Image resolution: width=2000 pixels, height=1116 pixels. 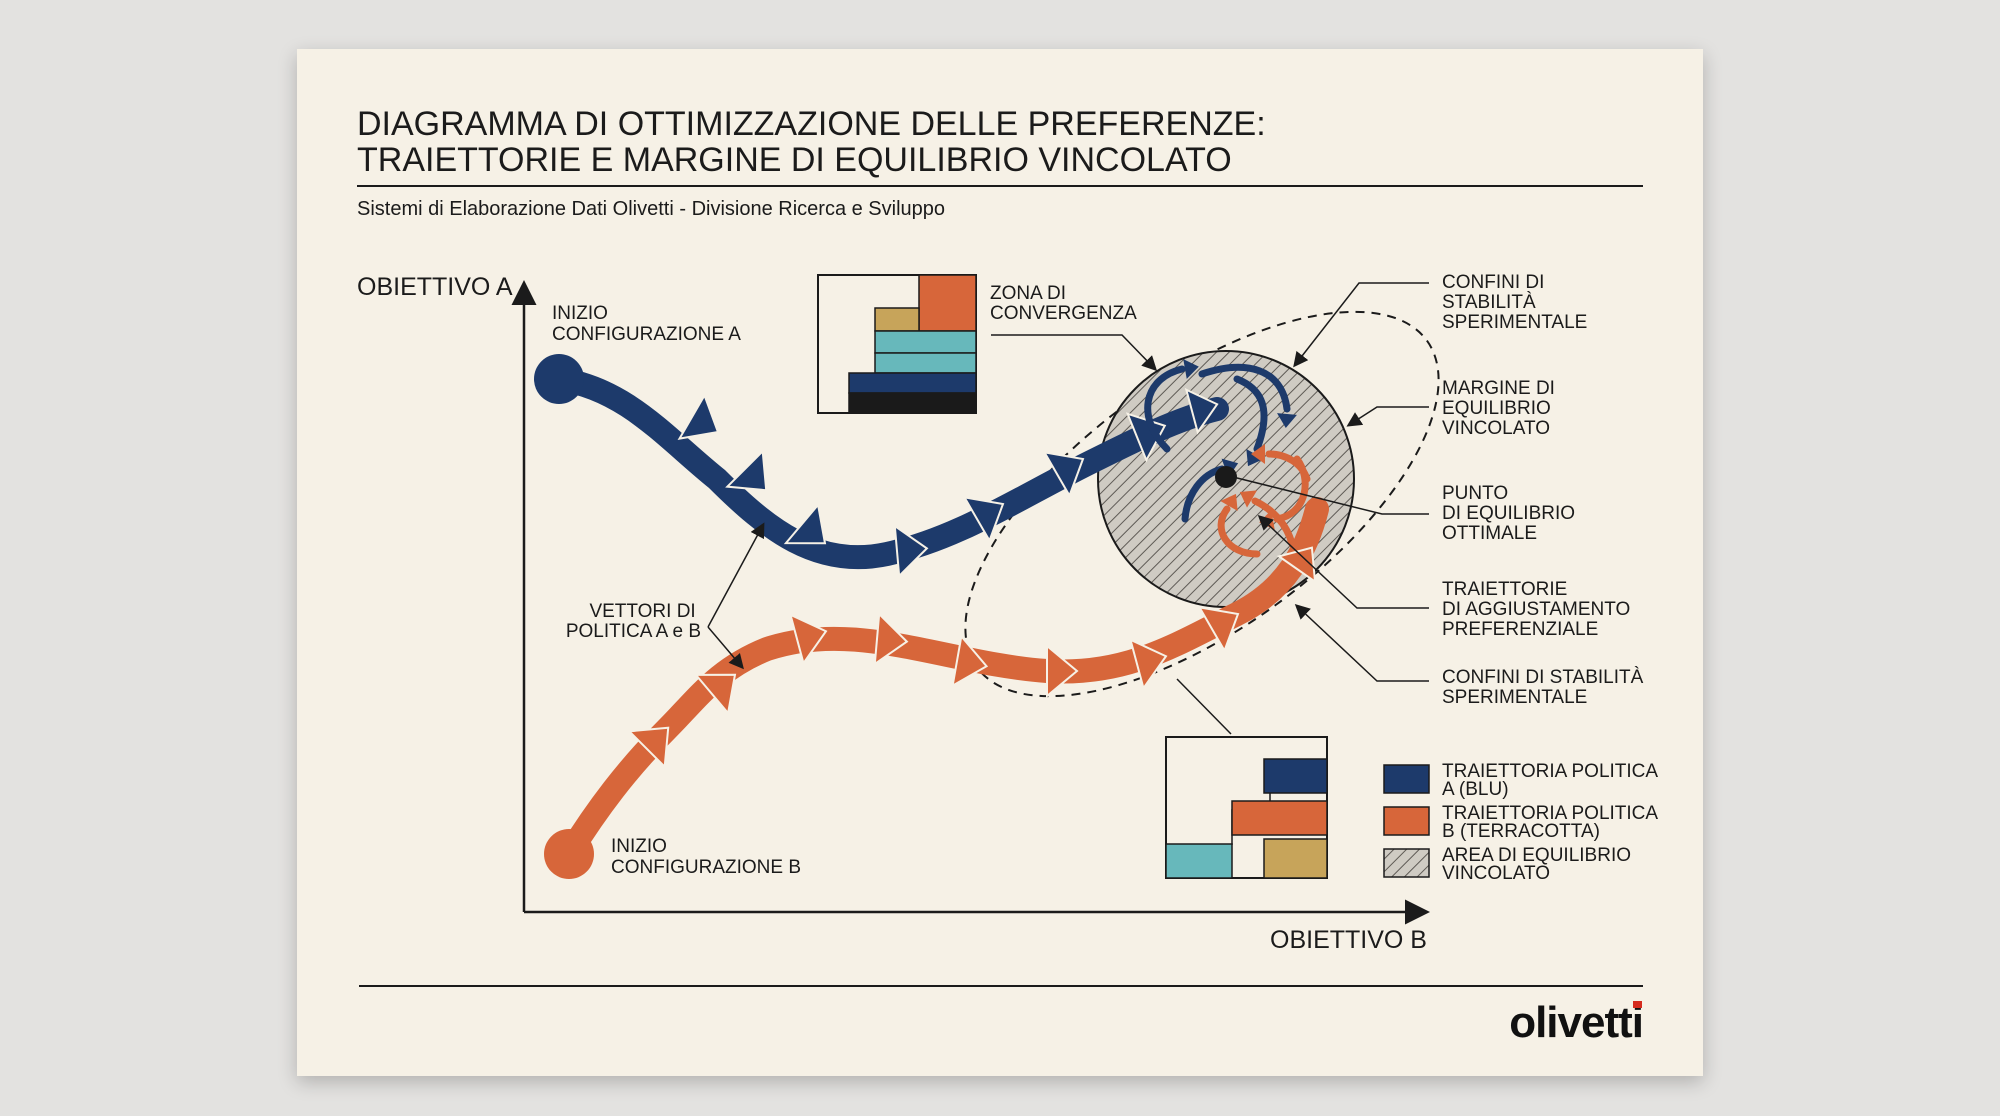 I want to click on leader-adjustment, so click(x=1343, y=561).